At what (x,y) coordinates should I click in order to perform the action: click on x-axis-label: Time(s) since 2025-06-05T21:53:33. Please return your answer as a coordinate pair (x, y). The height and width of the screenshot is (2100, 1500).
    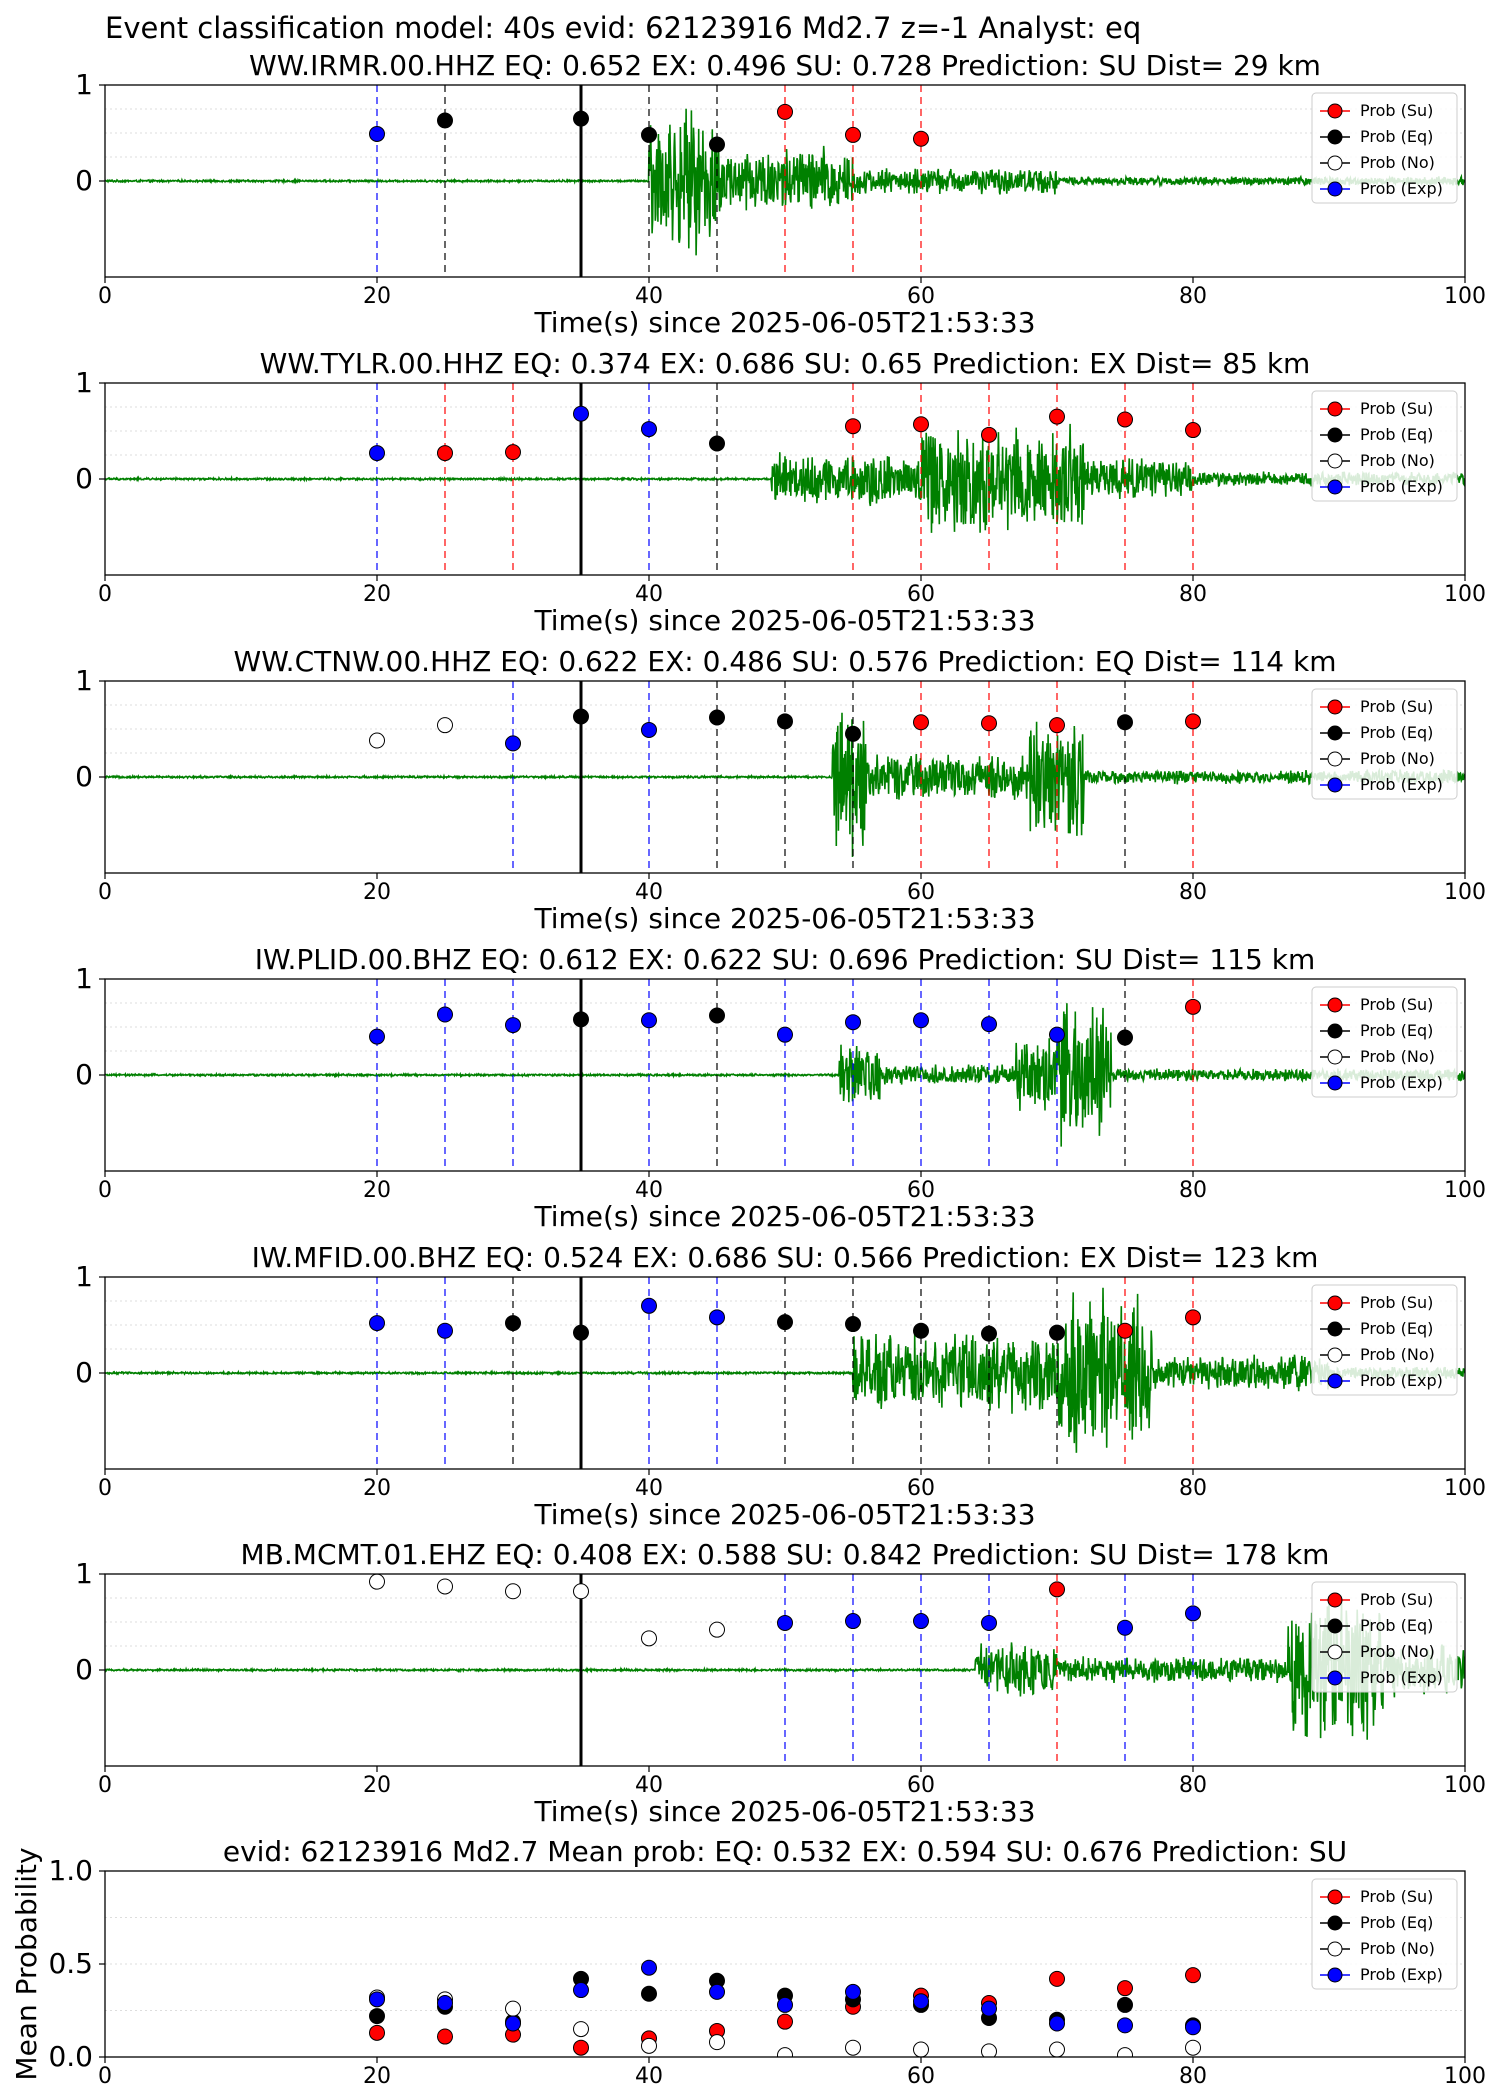
    Looking at the image, I should click on (784, 1811).